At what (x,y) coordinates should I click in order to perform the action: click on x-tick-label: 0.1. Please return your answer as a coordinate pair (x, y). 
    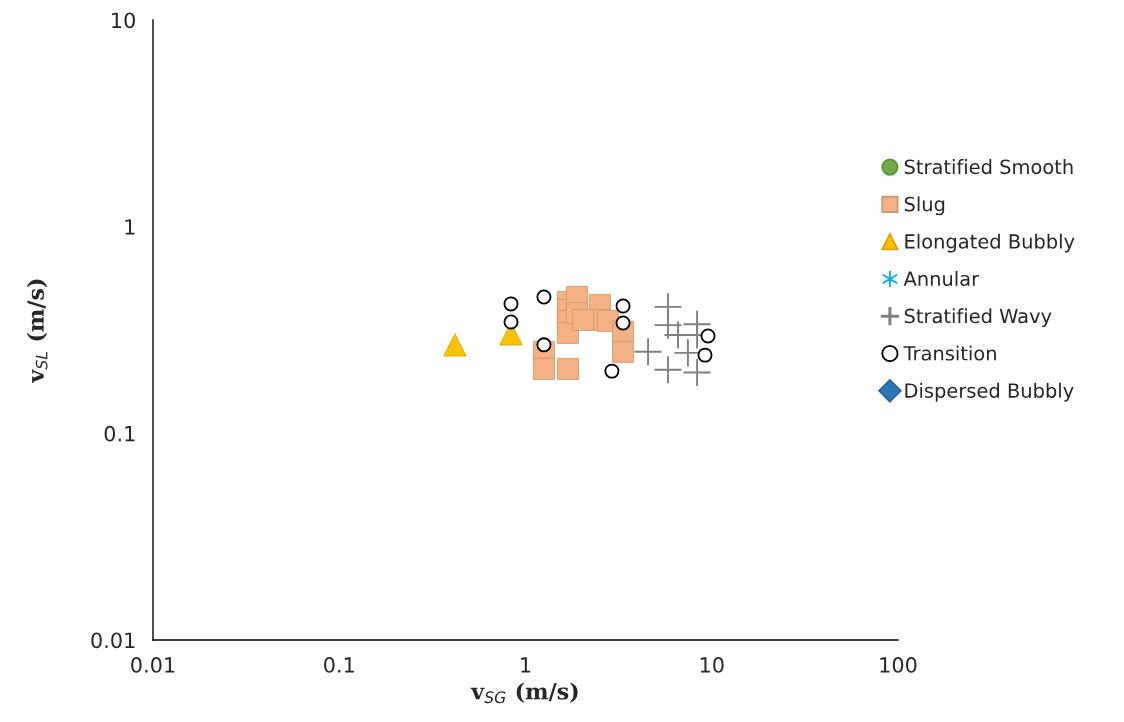
    Looking at the image, I should click on (339, 665).